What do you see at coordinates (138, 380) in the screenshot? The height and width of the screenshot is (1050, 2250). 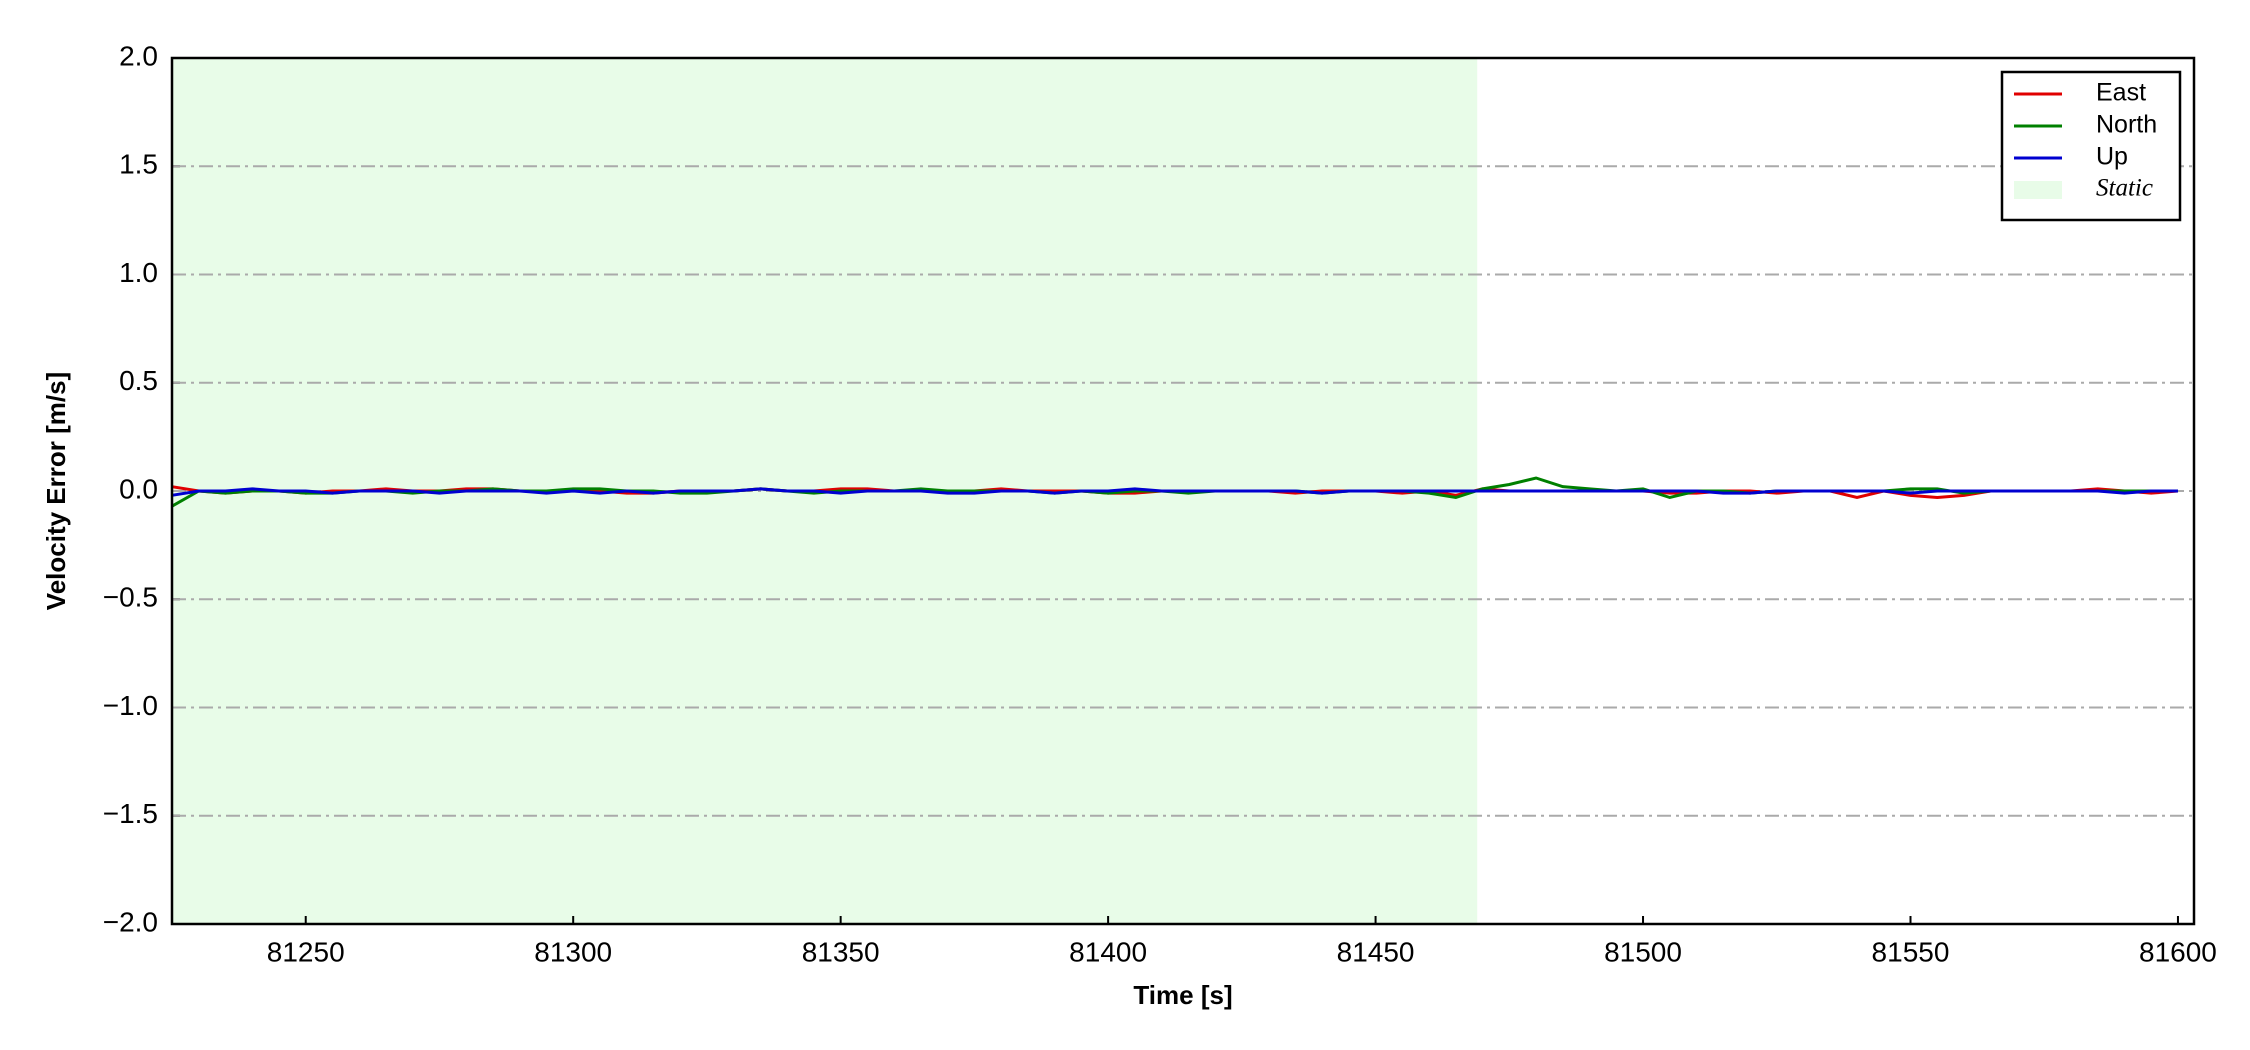 I see `y-tick-label: 0.5` at bounding box center [138, 380].